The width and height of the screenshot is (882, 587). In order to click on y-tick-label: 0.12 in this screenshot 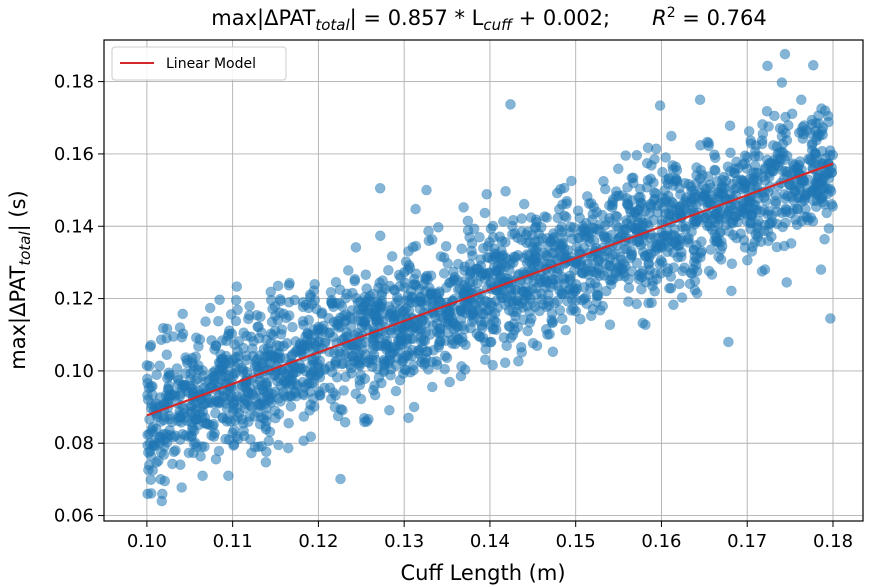, I will do `click(74, 299)`.